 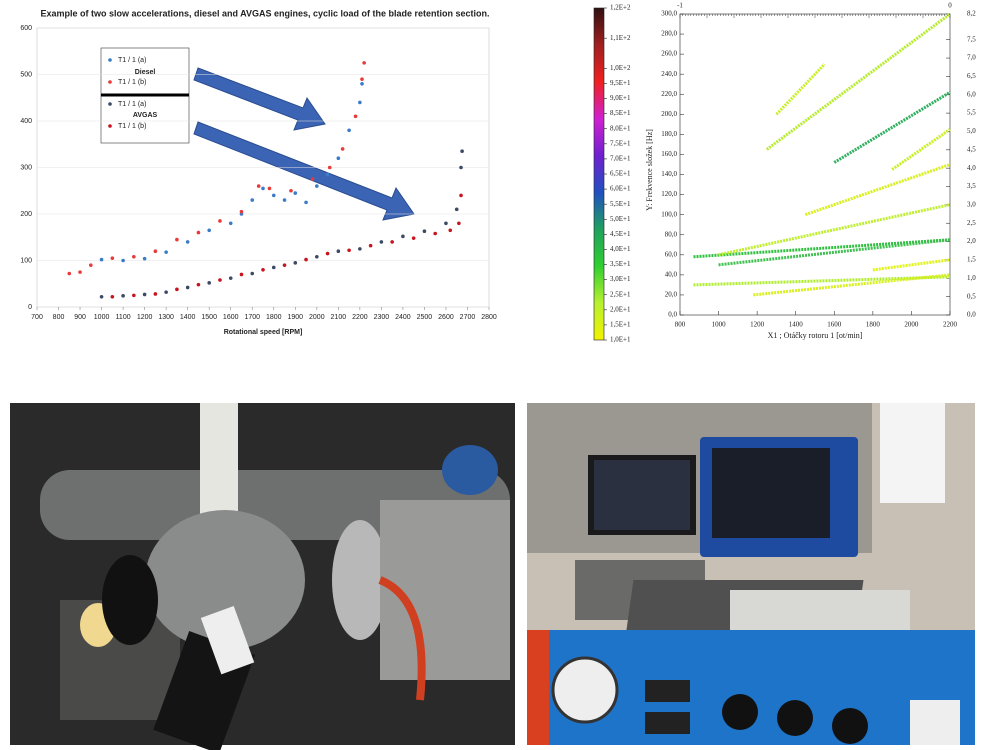 I want to click on y-tick-label: 400, so click(x=26, y=121).